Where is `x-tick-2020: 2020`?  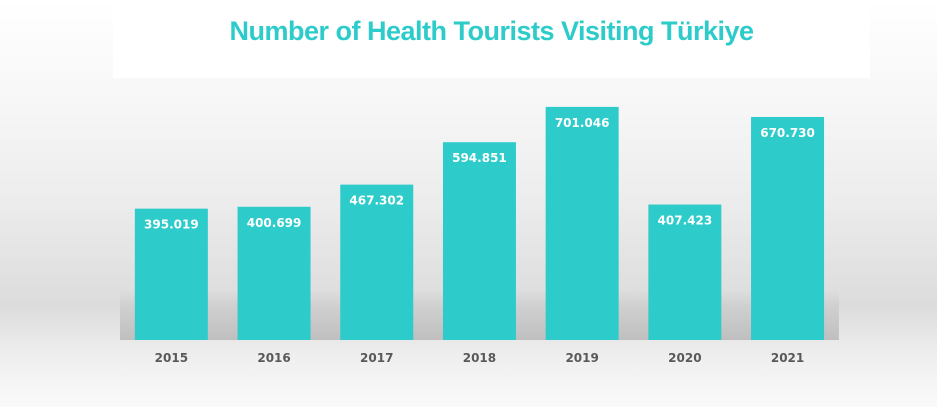 x-tick-2020: 2020 is located at coordinates (684, 358).